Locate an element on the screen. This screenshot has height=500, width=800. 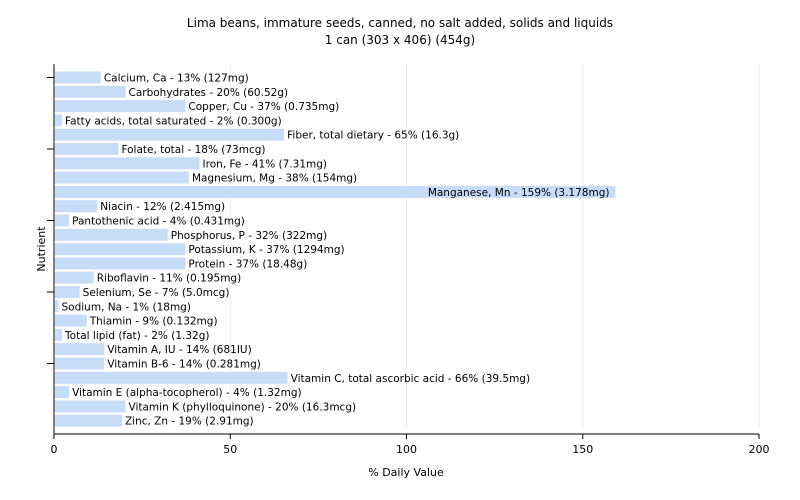
bar-label-10: Pantothenic acid - 4% (0.431mg) is located at coordinates (158, 222).